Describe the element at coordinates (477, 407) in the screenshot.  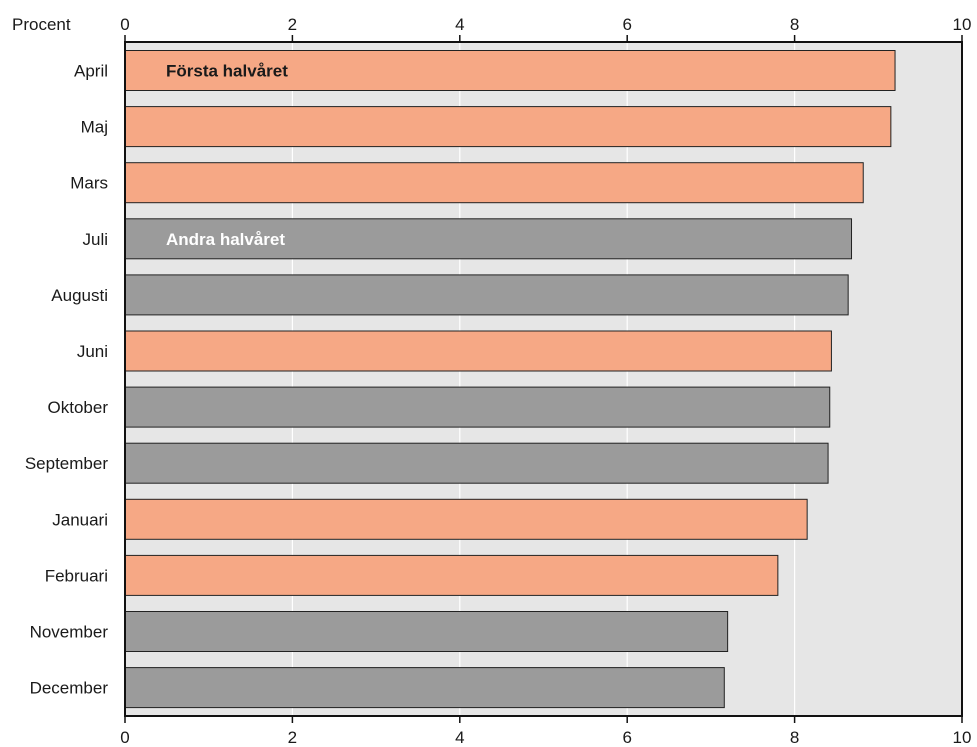
I see `bar-oktober` at that location.